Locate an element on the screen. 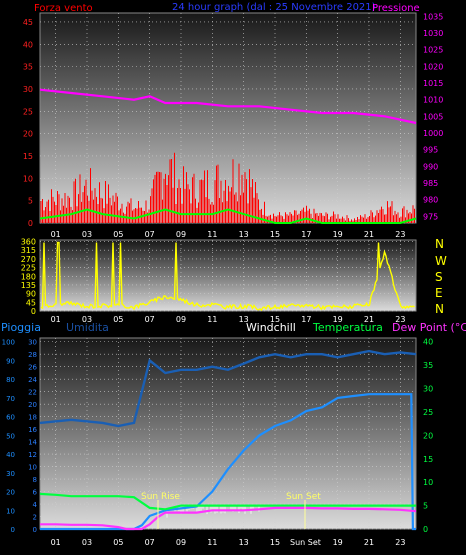 This screenshot has height=555, width=466. temp-tick-0: 0 is located at coordinates (425, 529).